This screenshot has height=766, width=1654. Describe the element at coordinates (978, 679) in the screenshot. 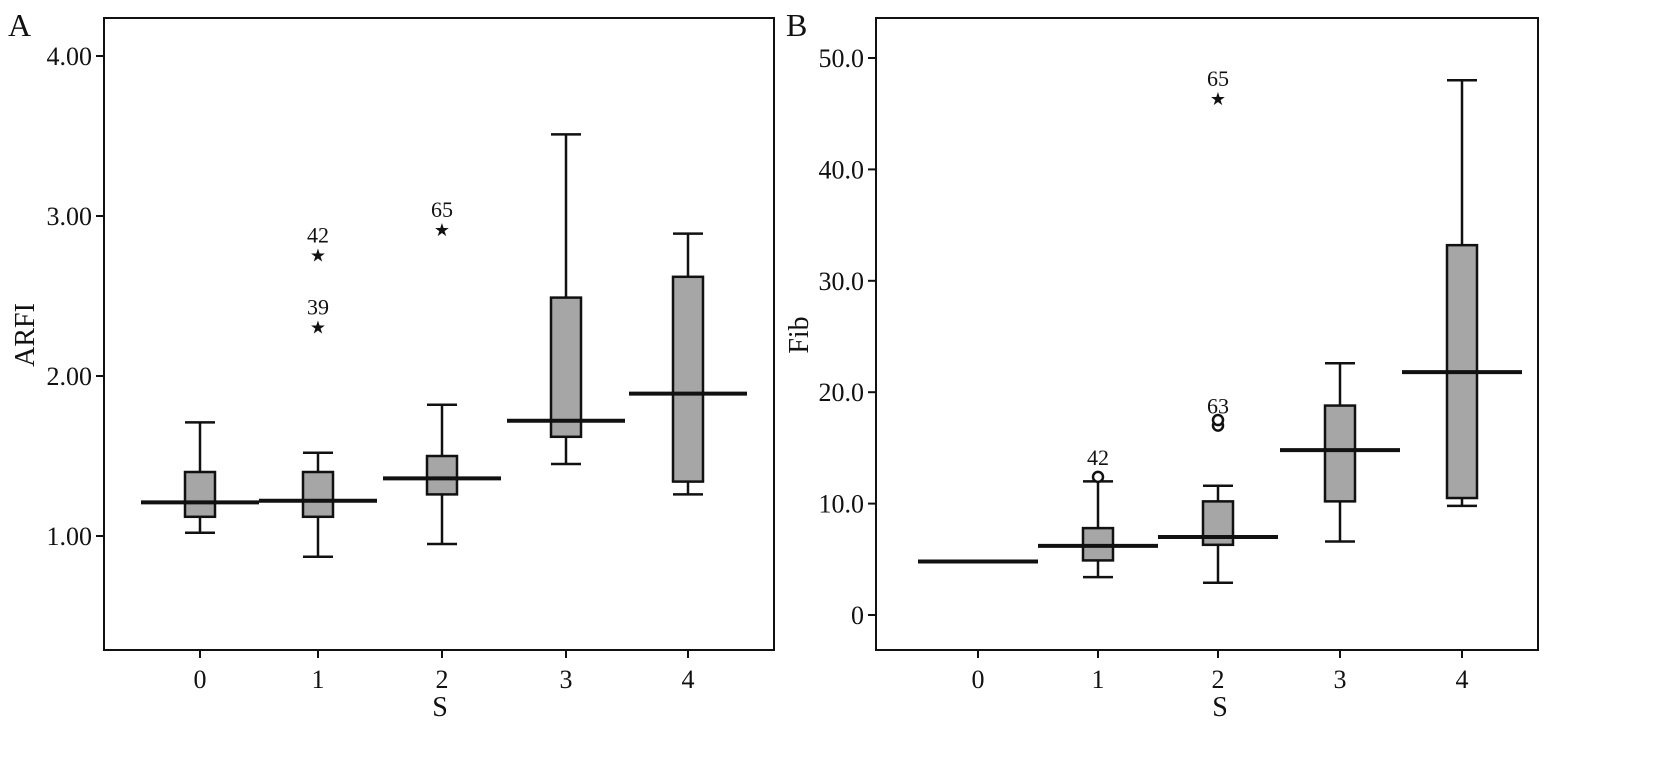

I see `x-tick-label-b: 0` at that location.